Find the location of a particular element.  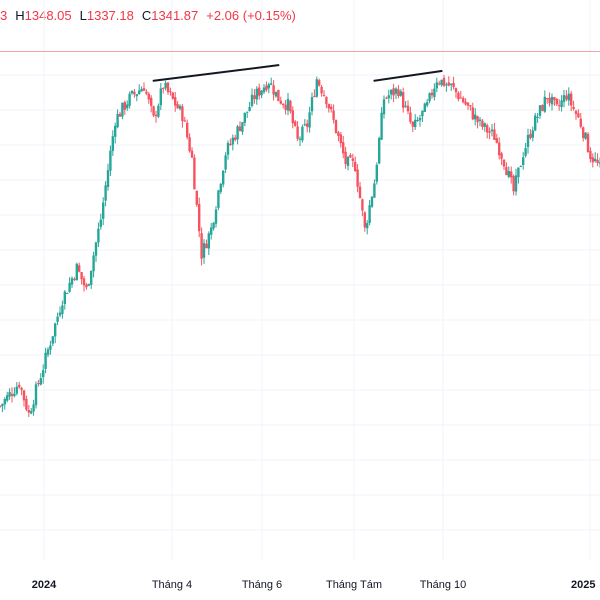

x-tick-label: Tháng 10 is located at coordinates (443, 585).